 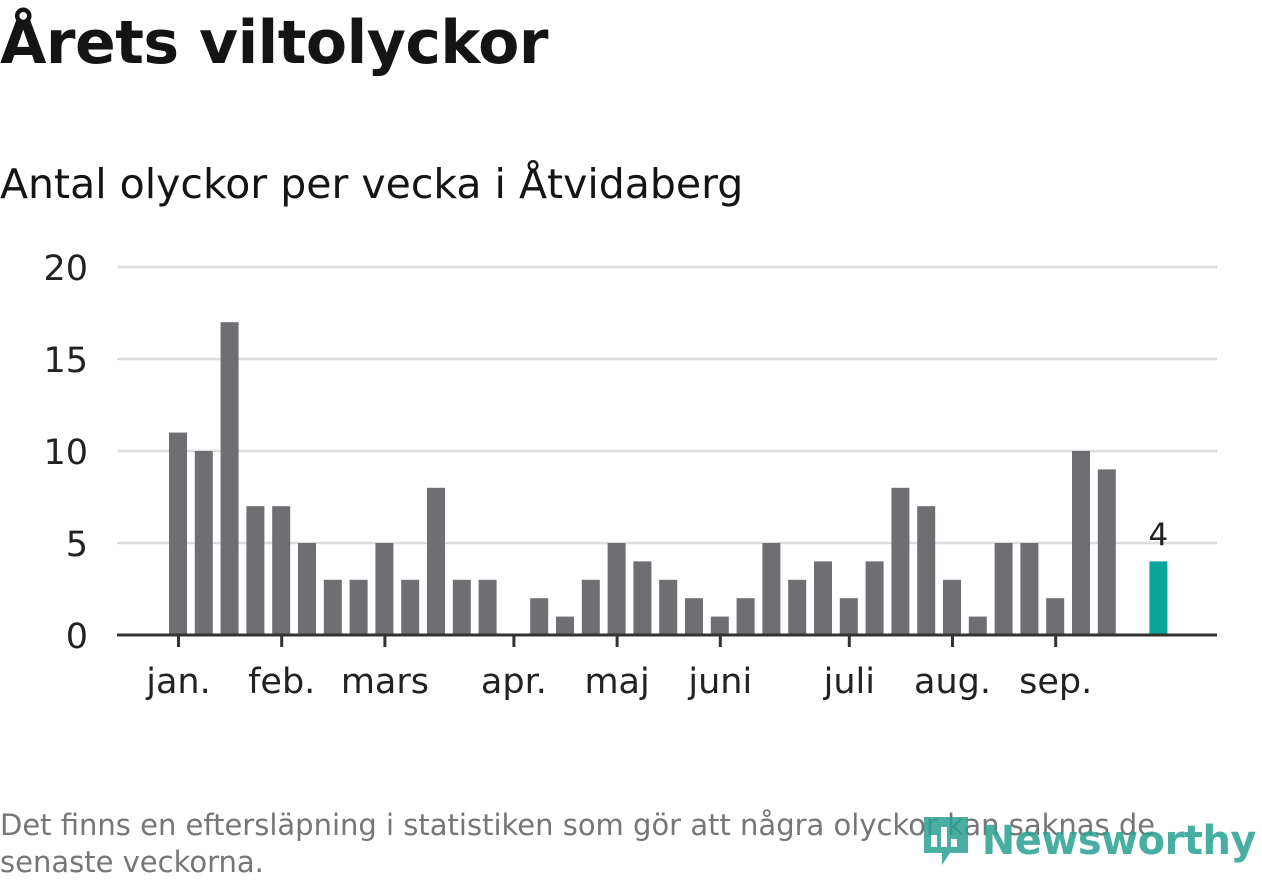 What do you see at coordinates (65, 269) in the screenshot?
I see `y-tick-label: 20` at bounding box center [65, 269].